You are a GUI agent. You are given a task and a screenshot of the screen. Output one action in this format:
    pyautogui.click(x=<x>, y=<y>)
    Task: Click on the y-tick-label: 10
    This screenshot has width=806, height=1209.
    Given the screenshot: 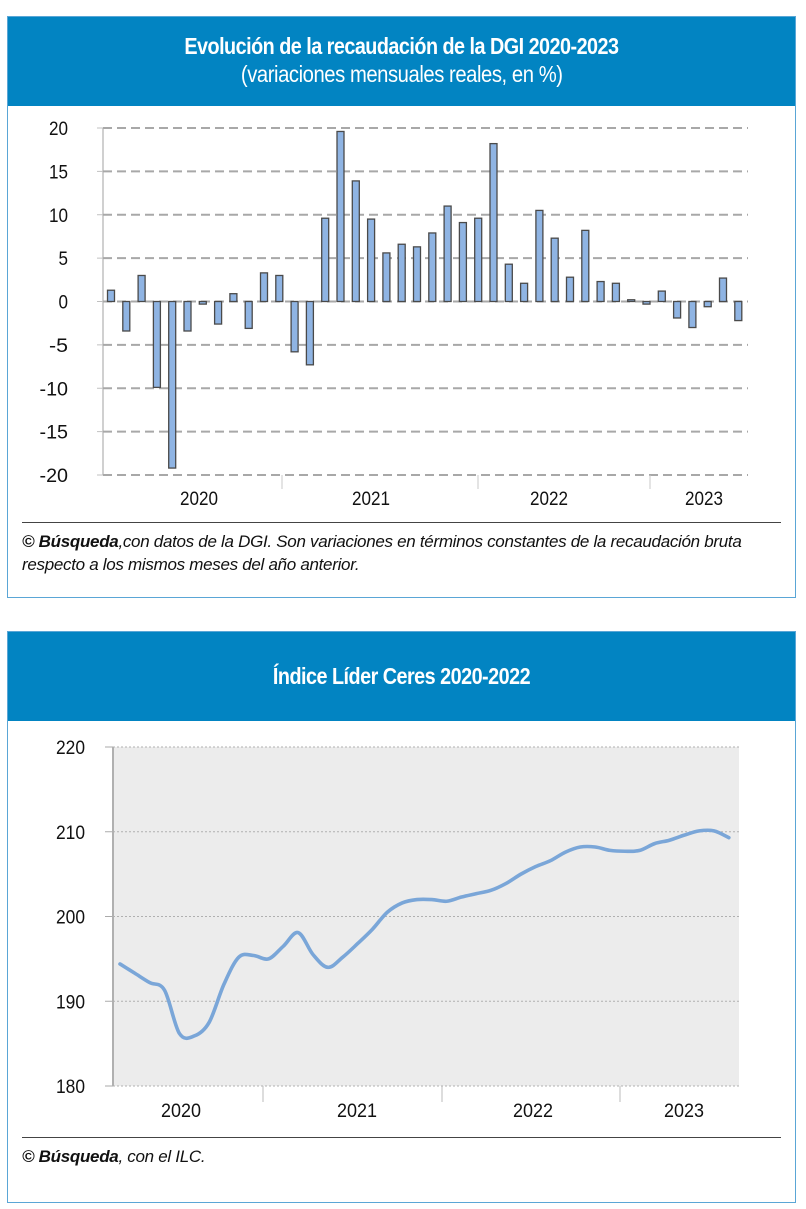 What is the action you would take?
    pyautogui.click(x=58, y=216)
    